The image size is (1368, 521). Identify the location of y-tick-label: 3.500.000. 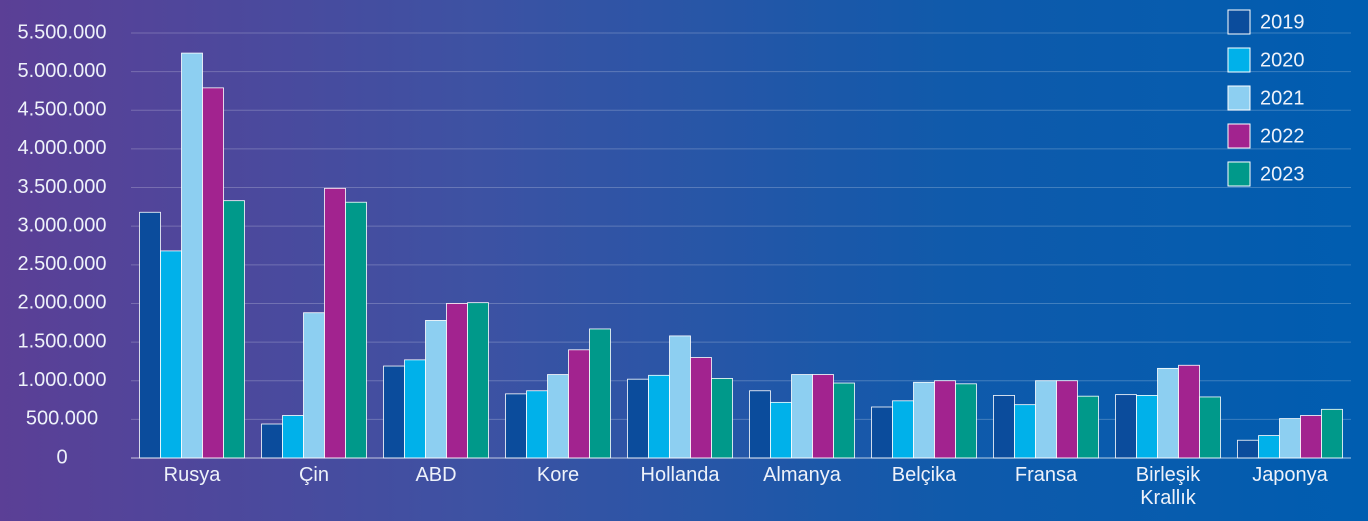
(62, 187).